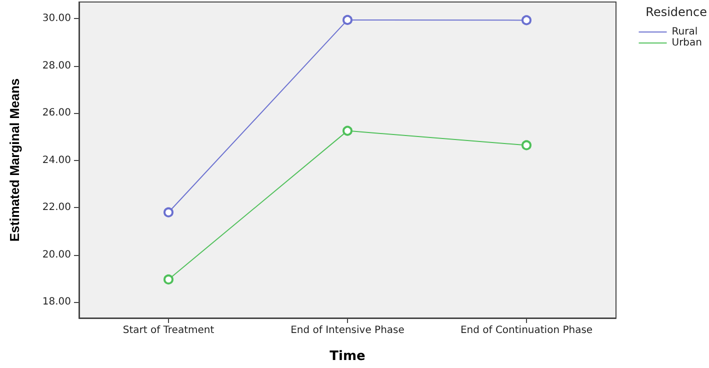 The height and width of the screenshot is (368, 709). What do you see at coordinates (168, 330) in the screenshot?
I see `x-tick-label: Start of Treatment` at bounding box center [168, 330].